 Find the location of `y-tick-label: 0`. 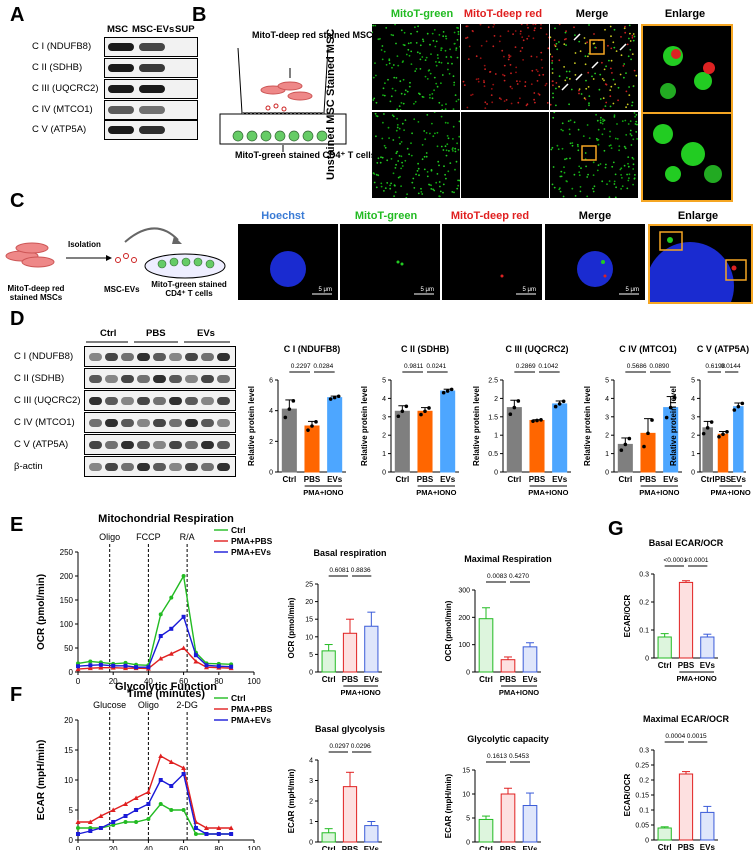

y-tick-label: 0 is located at coordinates (647, 659).